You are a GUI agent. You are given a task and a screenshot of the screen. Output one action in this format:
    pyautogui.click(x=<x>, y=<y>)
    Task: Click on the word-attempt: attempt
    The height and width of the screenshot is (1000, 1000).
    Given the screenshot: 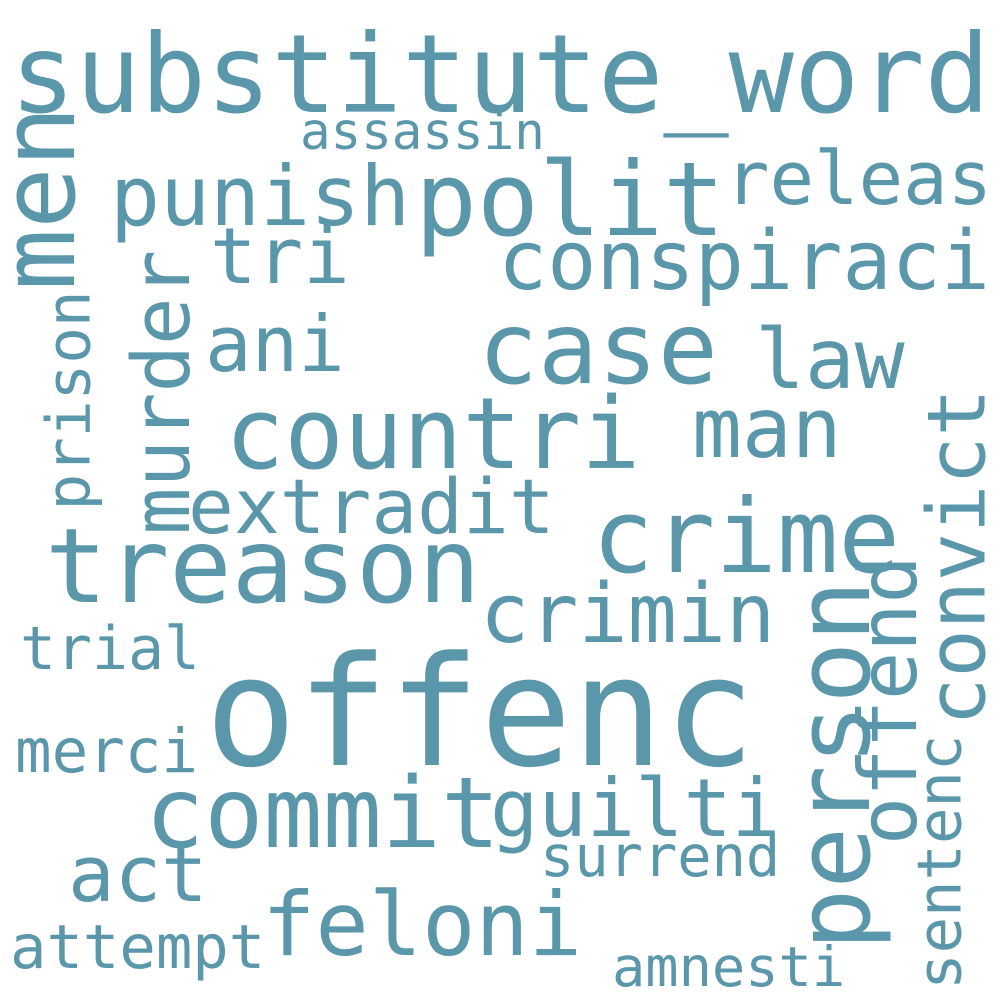 What is the action you would take?
    pyautogui.click(x=138, y=948)
    